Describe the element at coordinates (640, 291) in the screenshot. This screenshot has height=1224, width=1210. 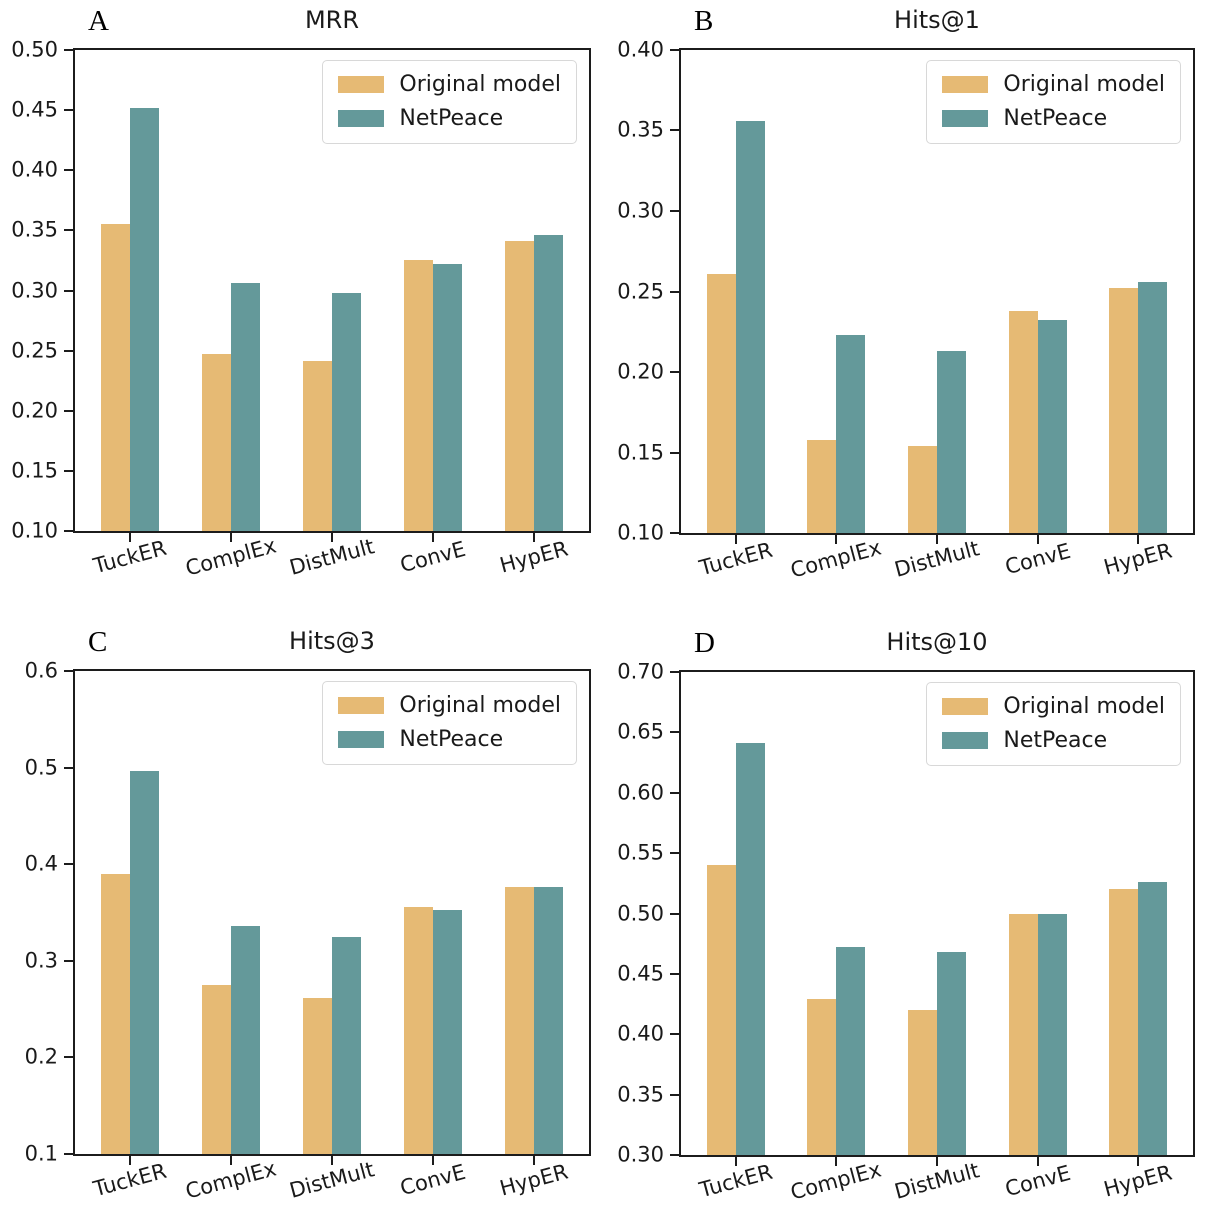
I see `y-tick-label: 0.25` at that location.